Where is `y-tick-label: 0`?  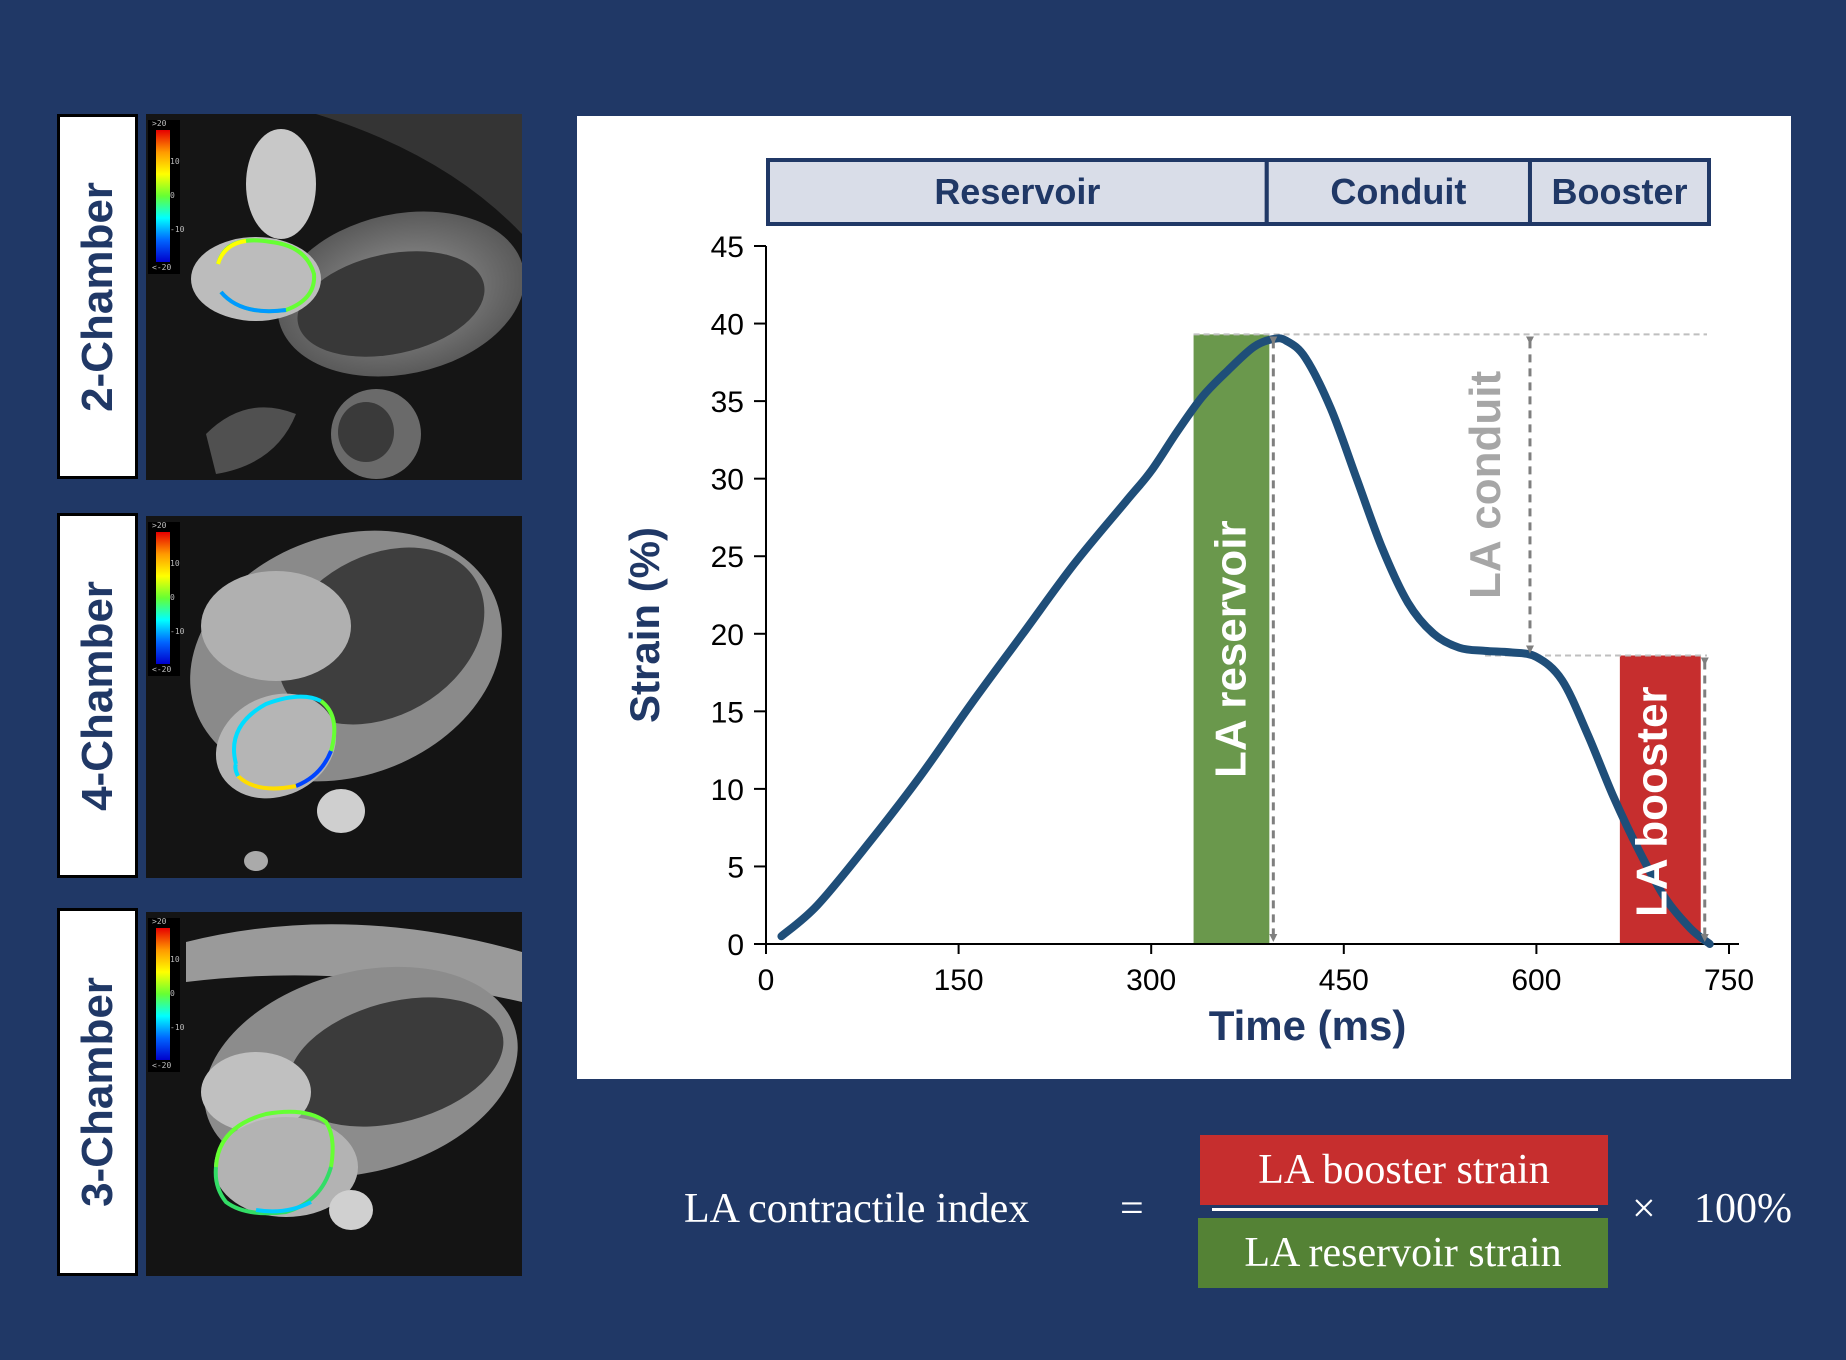
y-tick-label: 0 is located at coordinates (735, 945).